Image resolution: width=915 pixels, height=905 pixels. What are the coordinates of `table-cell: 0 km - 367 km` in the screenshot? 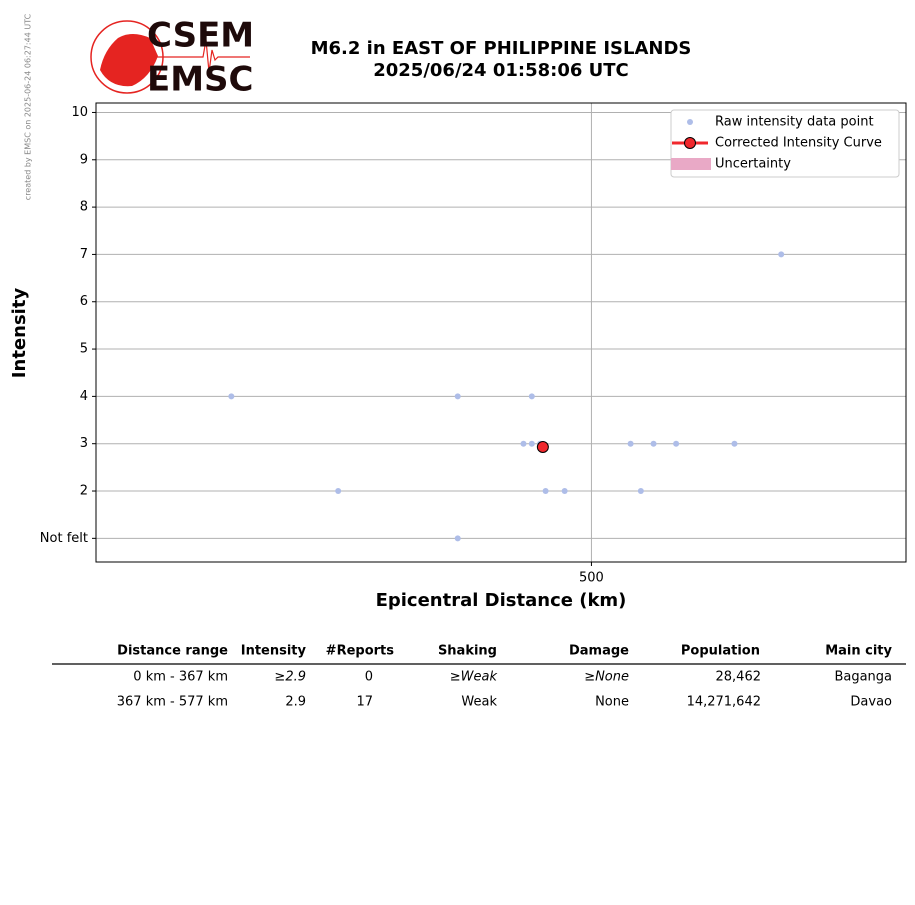 It's located at (180, 677).